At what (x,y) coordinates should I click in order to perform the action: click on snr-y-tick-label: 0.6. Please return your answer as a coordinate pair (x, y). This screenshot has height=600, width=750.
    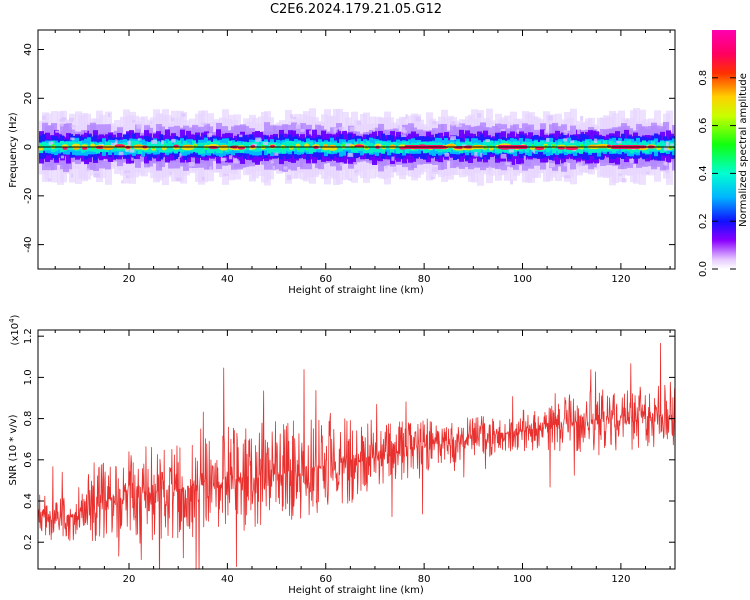
    Looking at the image, I should click on (28, 460).